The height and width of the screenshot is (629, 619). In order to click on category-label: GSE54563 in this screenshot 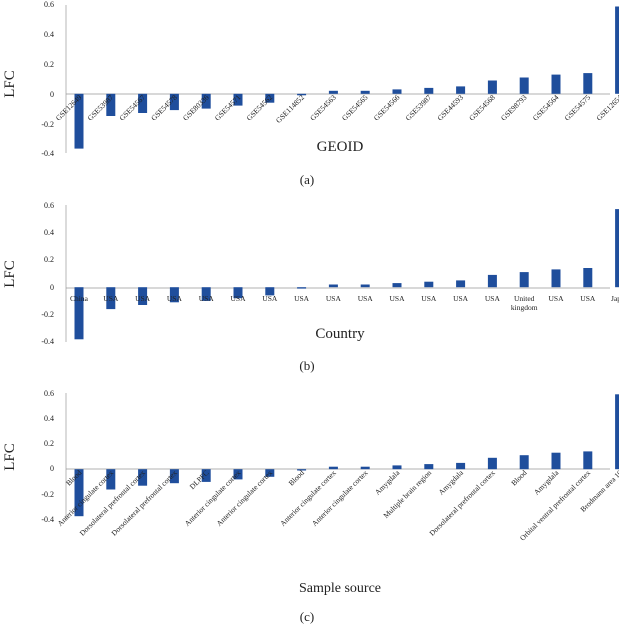, I will do `click(323, 108)`.